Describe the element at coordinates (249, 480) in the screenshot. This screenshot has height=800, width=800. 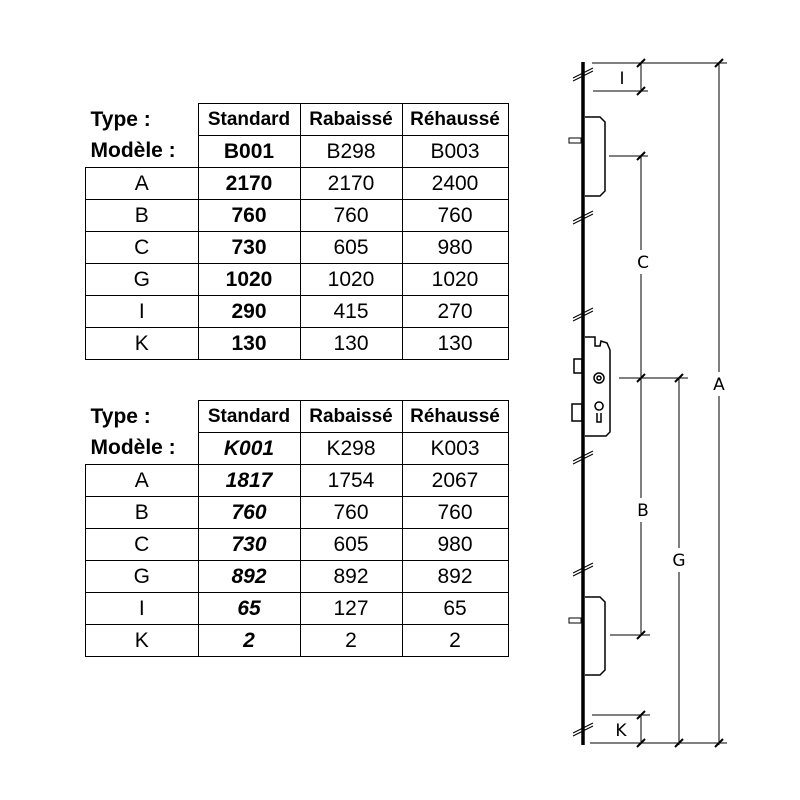
I see `dimension-value: 1817` at that location.